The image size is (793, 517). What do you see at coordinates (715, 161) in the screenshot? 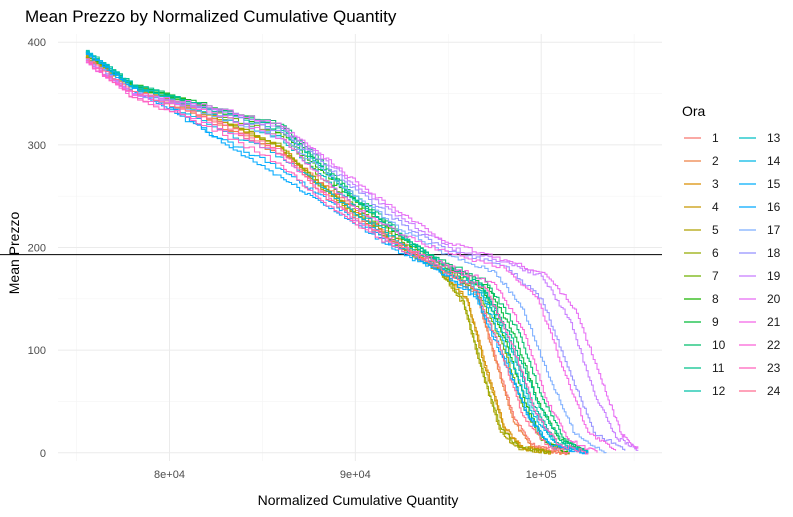
I see `legend-label-2: 2` at bounding box center [715, 161].